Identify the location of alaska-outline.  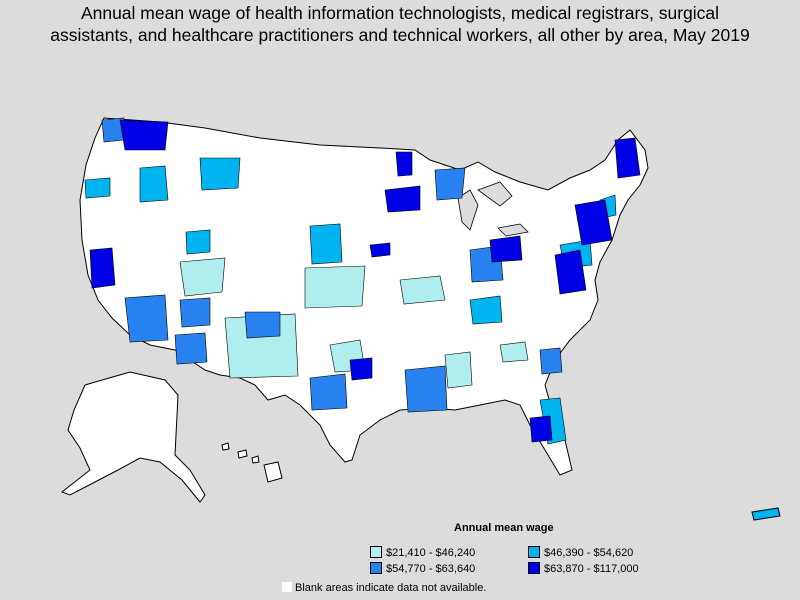
(133, 437).